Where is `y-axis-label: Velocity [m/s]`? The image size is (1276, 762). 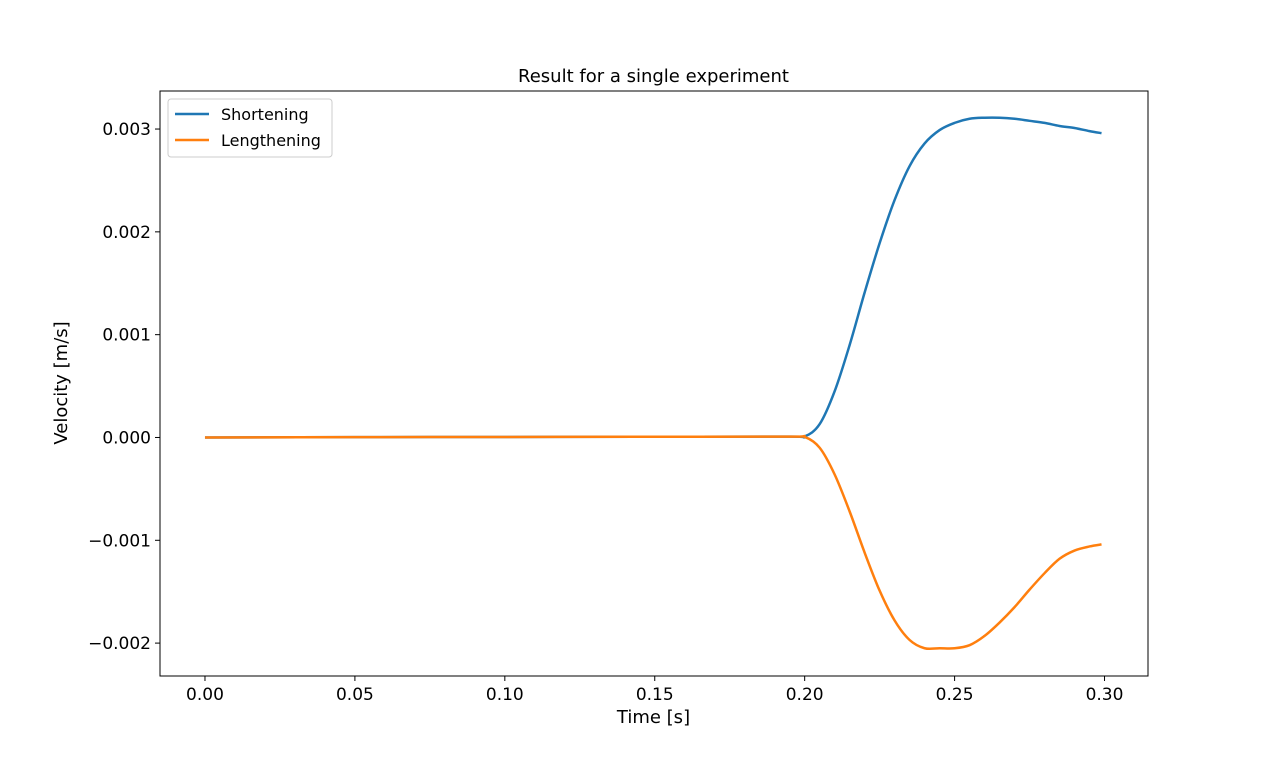
y-axis-label: Velocity [m/s] is located at coordinates (61, 382).